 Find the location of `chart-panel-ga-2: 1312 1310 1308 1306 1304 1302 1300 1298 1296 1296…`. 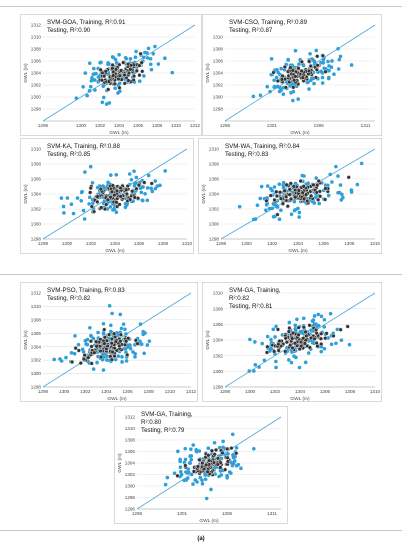

chart-panel-ga-2: 1312 1310 1308 1306 1304 1302 1300 1298 1296 1296… is located at coordinates (201, 465).